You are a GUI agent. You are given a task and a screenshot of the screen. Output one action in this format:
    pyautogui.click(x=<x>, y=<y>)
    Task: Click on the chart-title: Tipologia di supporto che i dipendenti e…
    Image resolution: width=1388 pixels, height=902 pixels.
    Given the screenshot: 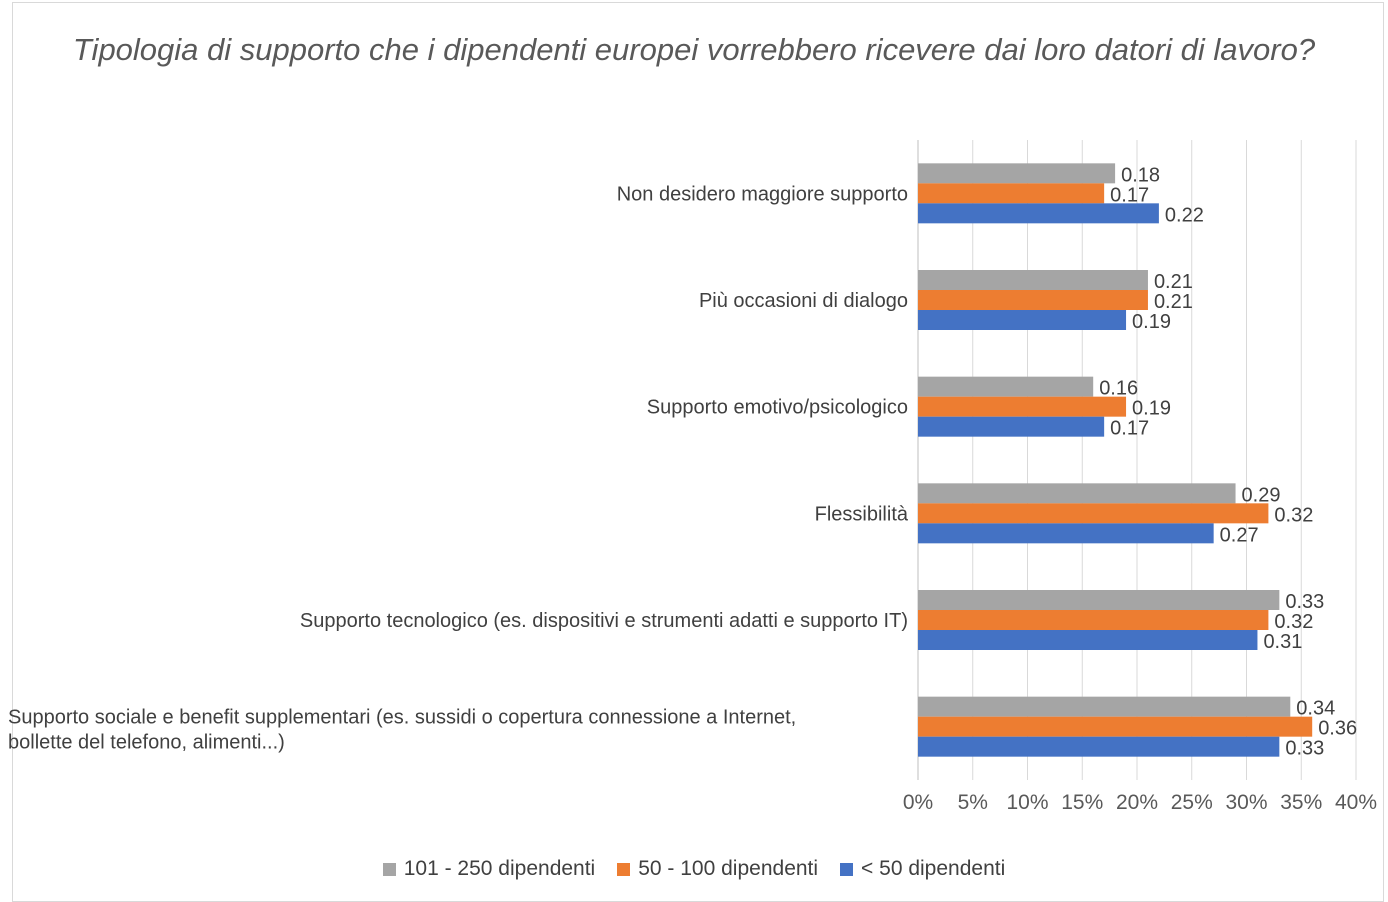 What is the action you would take?
    pyautogui.click(x=694, y=49)
    